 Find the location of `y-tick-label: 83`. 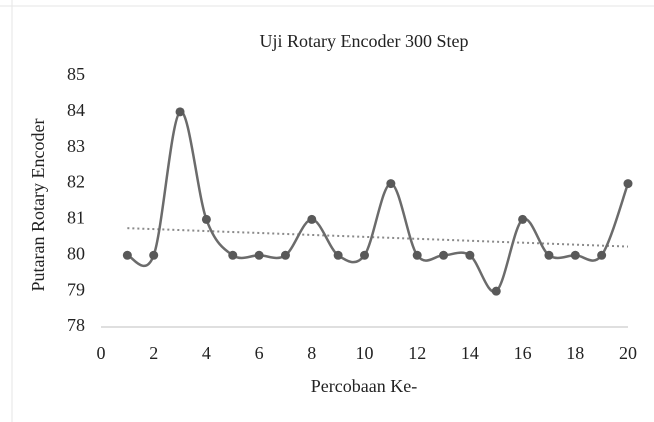

y-tick-label: 83 is located at coordinates (76, 146).